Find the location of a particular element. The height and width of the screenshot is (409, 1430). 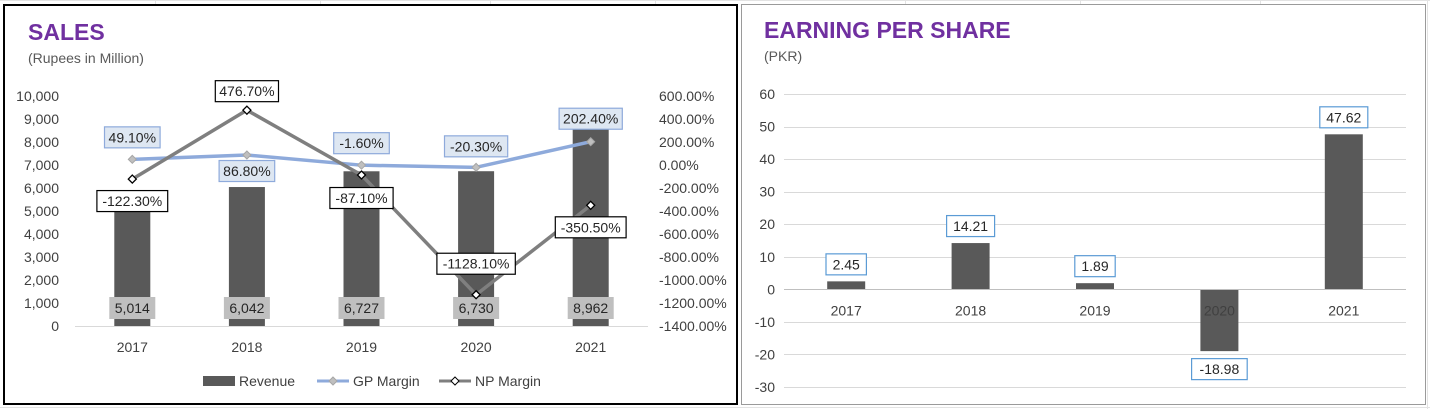

sales-y-tick: 0 is located at coordinates (55, 326).